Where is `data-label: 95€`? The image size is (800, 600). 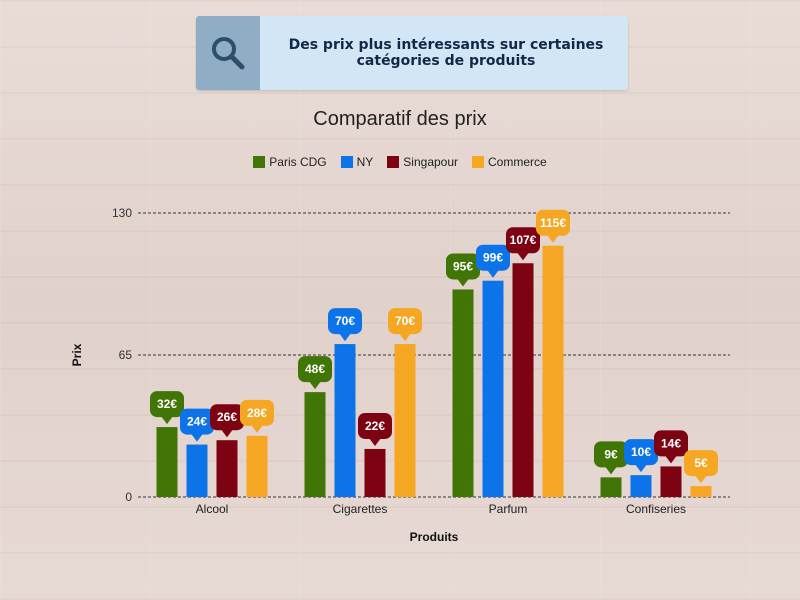 data-label: 95€ is located at coordinates (463, 266).